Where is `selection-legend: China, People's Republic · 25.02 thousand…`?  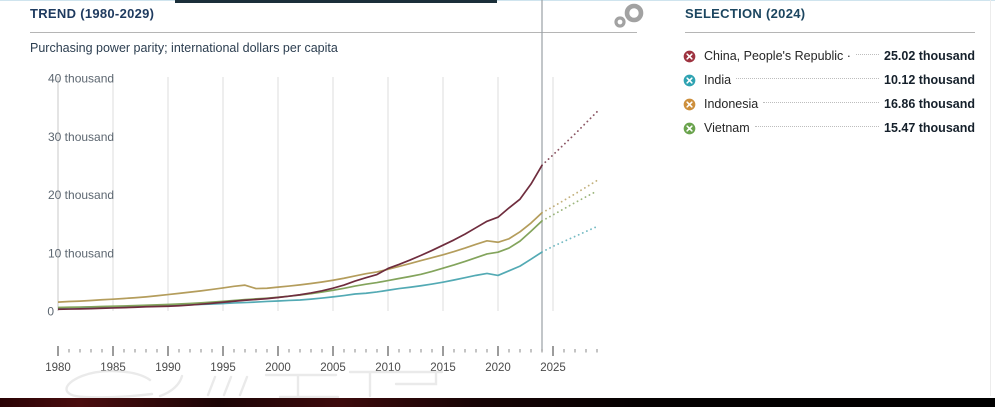
selection-legend: China, People's Republic · 25.02 thousand… is located at coordinates (829, 92).